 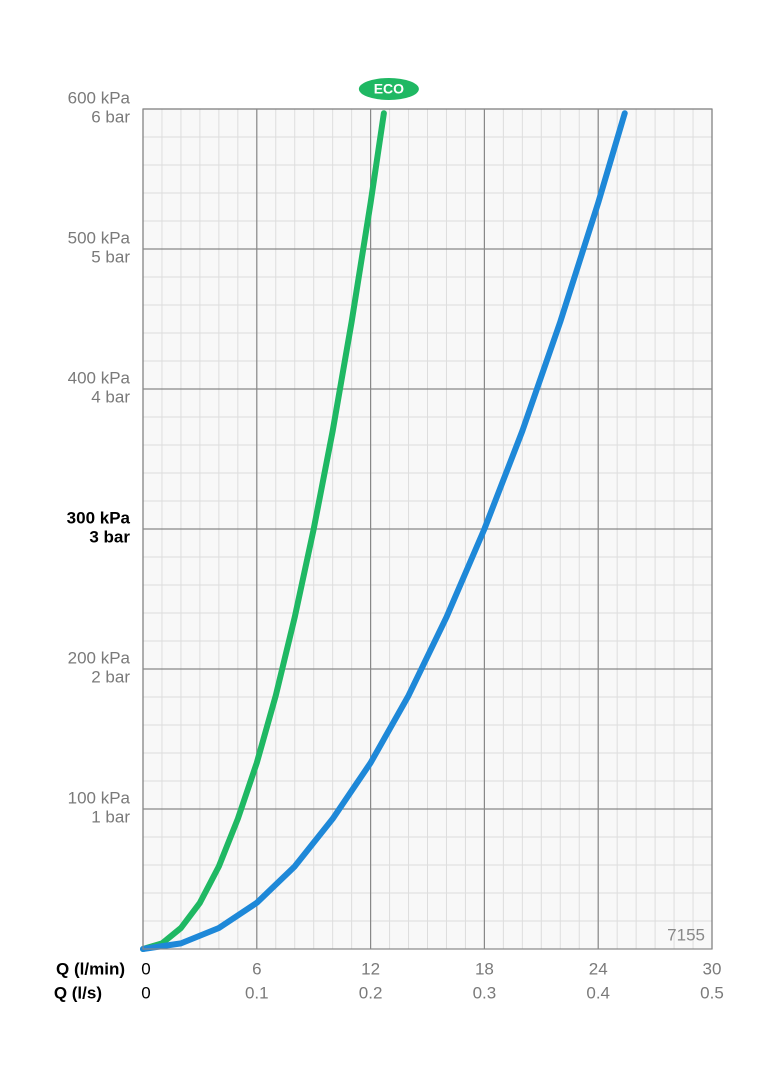 I want to click on y-tick-label: 200 kPa, so click(x=99, y=657).